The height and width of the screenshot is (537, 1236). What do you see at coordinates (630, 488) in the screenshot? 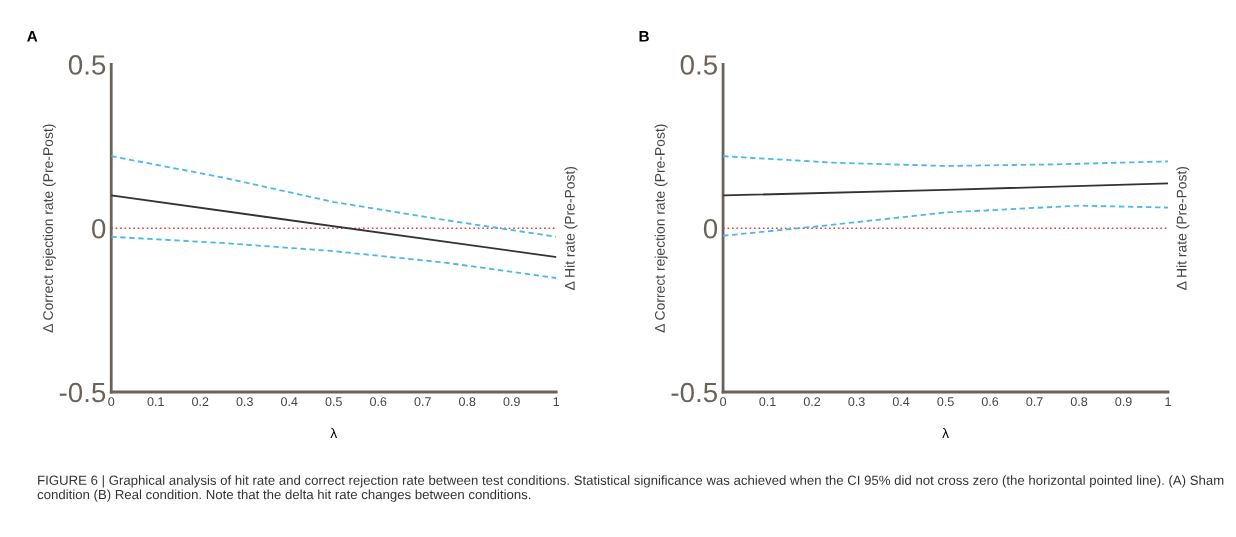
I see `caption: FIGURE 6 | Graphical analysis of hit rate and correct rejection rate between test conditions. Statistical significance was achieved when the CI 95% did not cross zero (the horizontal pointed line). (A) Sham condition (B) Real condition. Note that the delta hit rate changes between conditions.` at bounding box center [630, 488].